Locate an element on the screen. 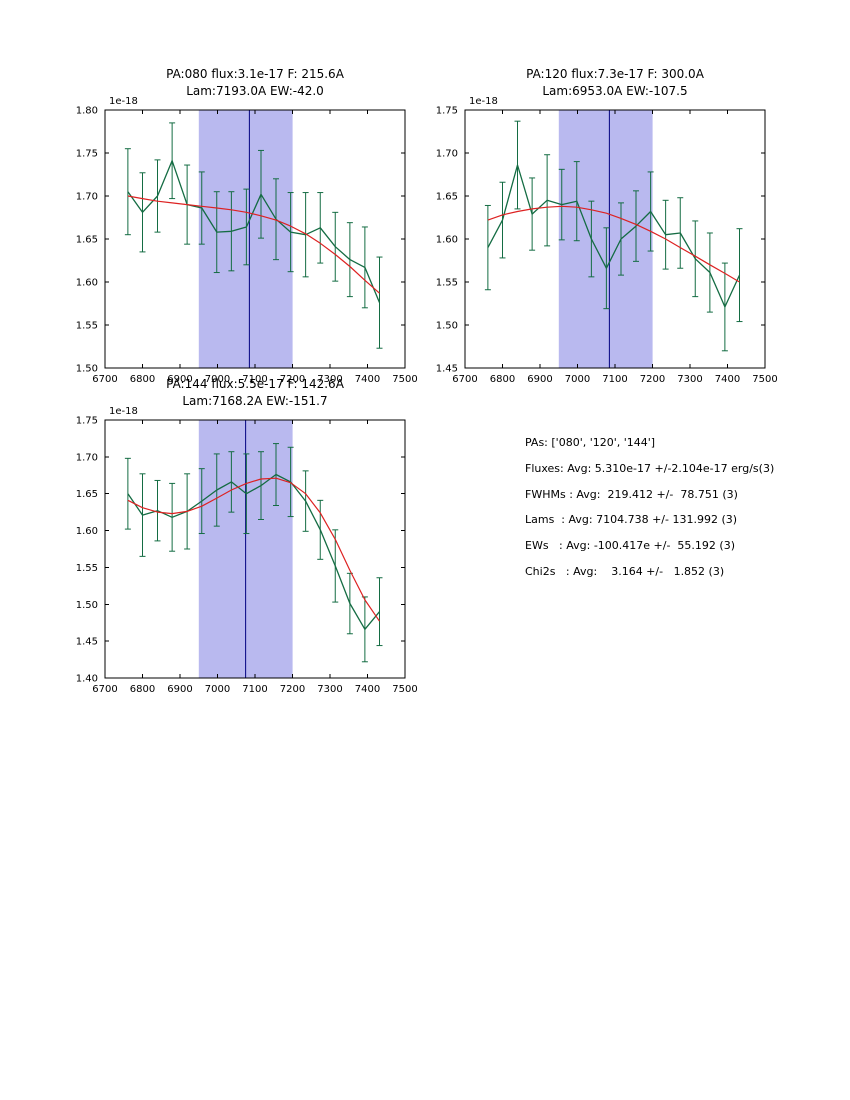 The image size is (850, 1100). stats-line-chi2s: Chi2s : Avg: 3.164 +/- 1.852 (3) is located at coordinates (625, 571).